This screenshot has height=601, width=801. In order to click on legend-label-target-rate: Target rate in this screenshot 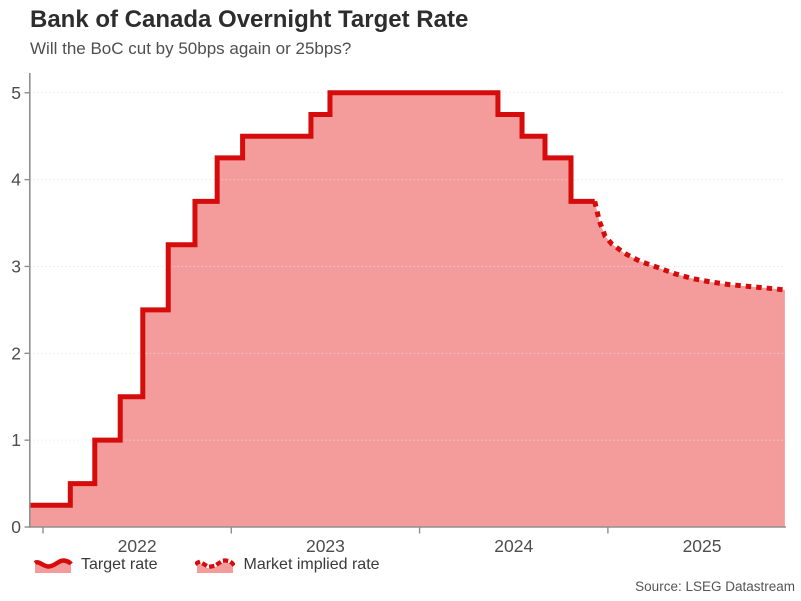, I will do `click(119, 564)`.